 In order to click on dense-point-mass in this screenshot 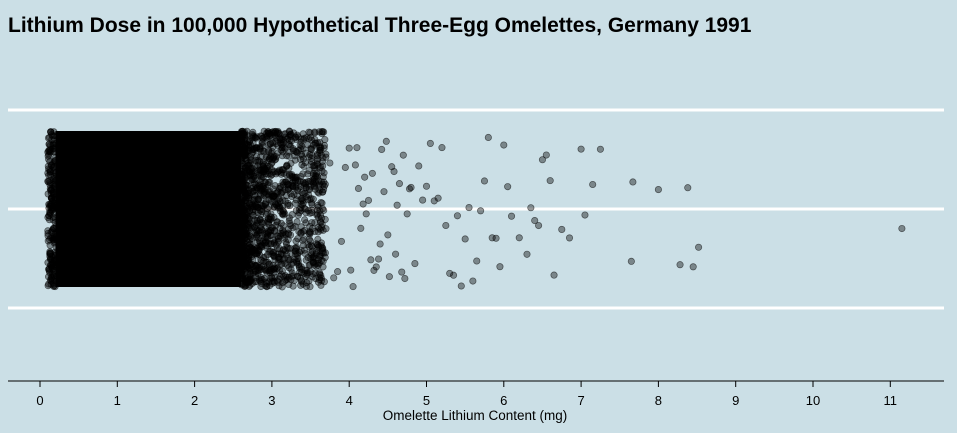, I will do `click(148, 209)`.